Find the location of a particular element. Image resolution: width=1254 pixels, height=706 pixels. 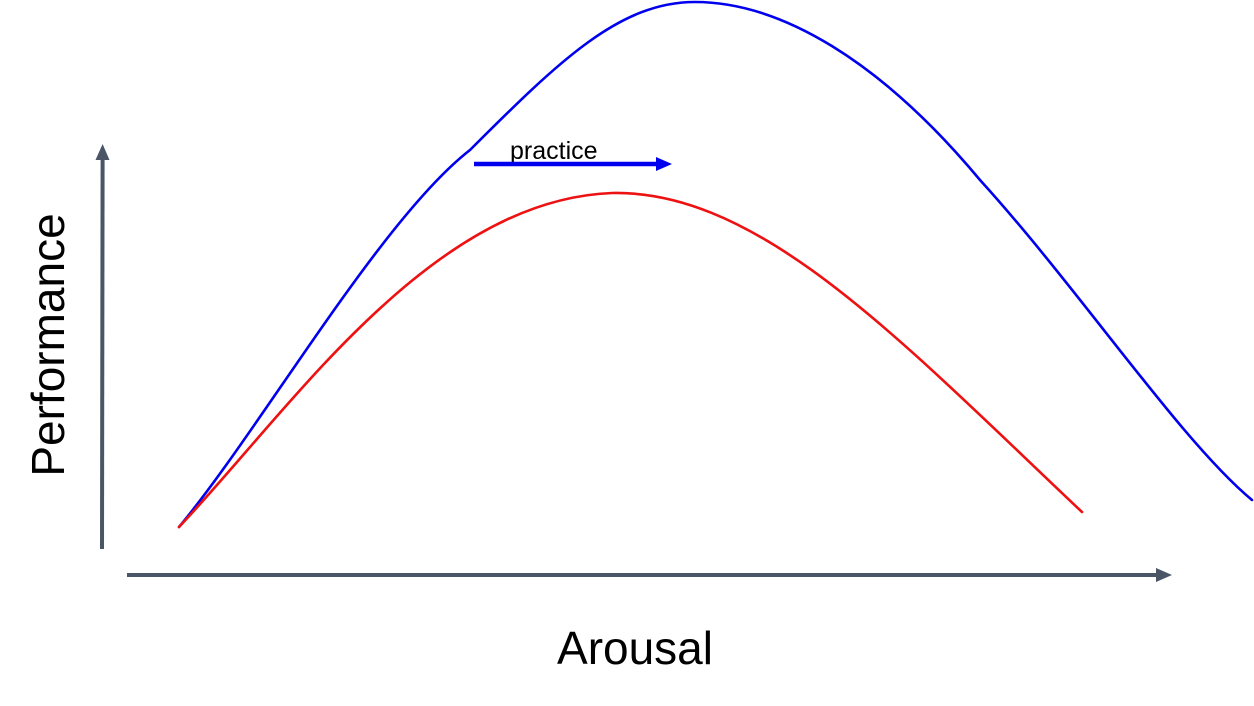

practice-annotation: practice is located at coordinates (573, 154).